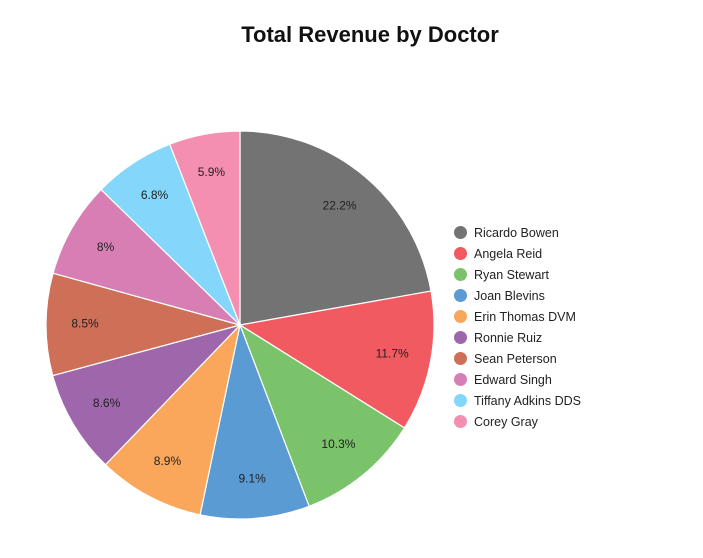 This screenshot has width=703, height=558. What do you see at coordinates (512, 274) in the screenshot?
I see `legend-label: Ryan Stewart` at bounding box center [512, 274].